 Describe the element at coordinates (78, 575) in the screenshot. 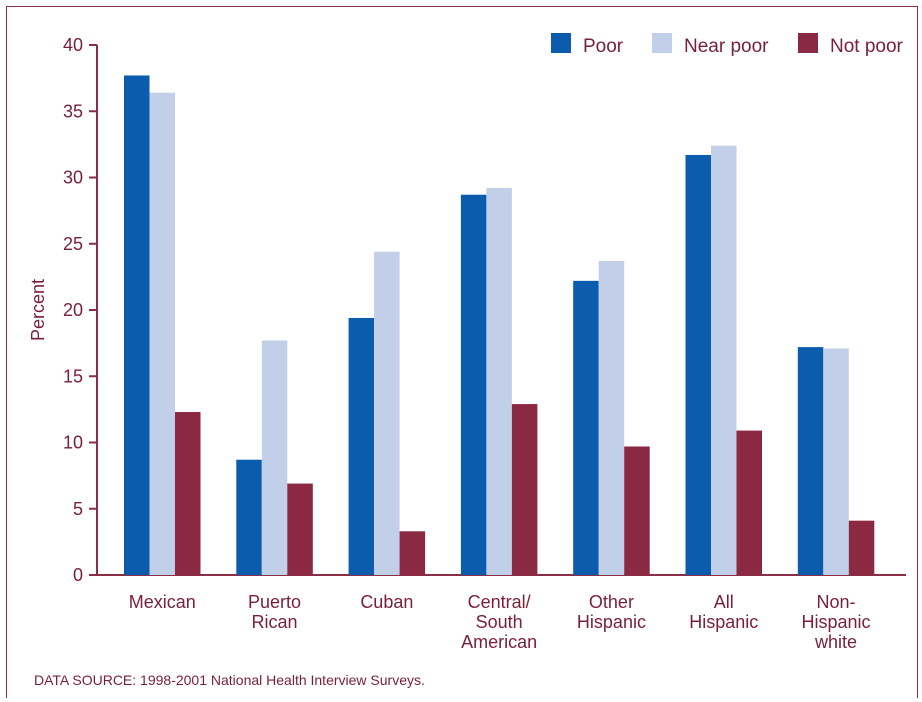

I see `y-tick-label: 0` at that location.